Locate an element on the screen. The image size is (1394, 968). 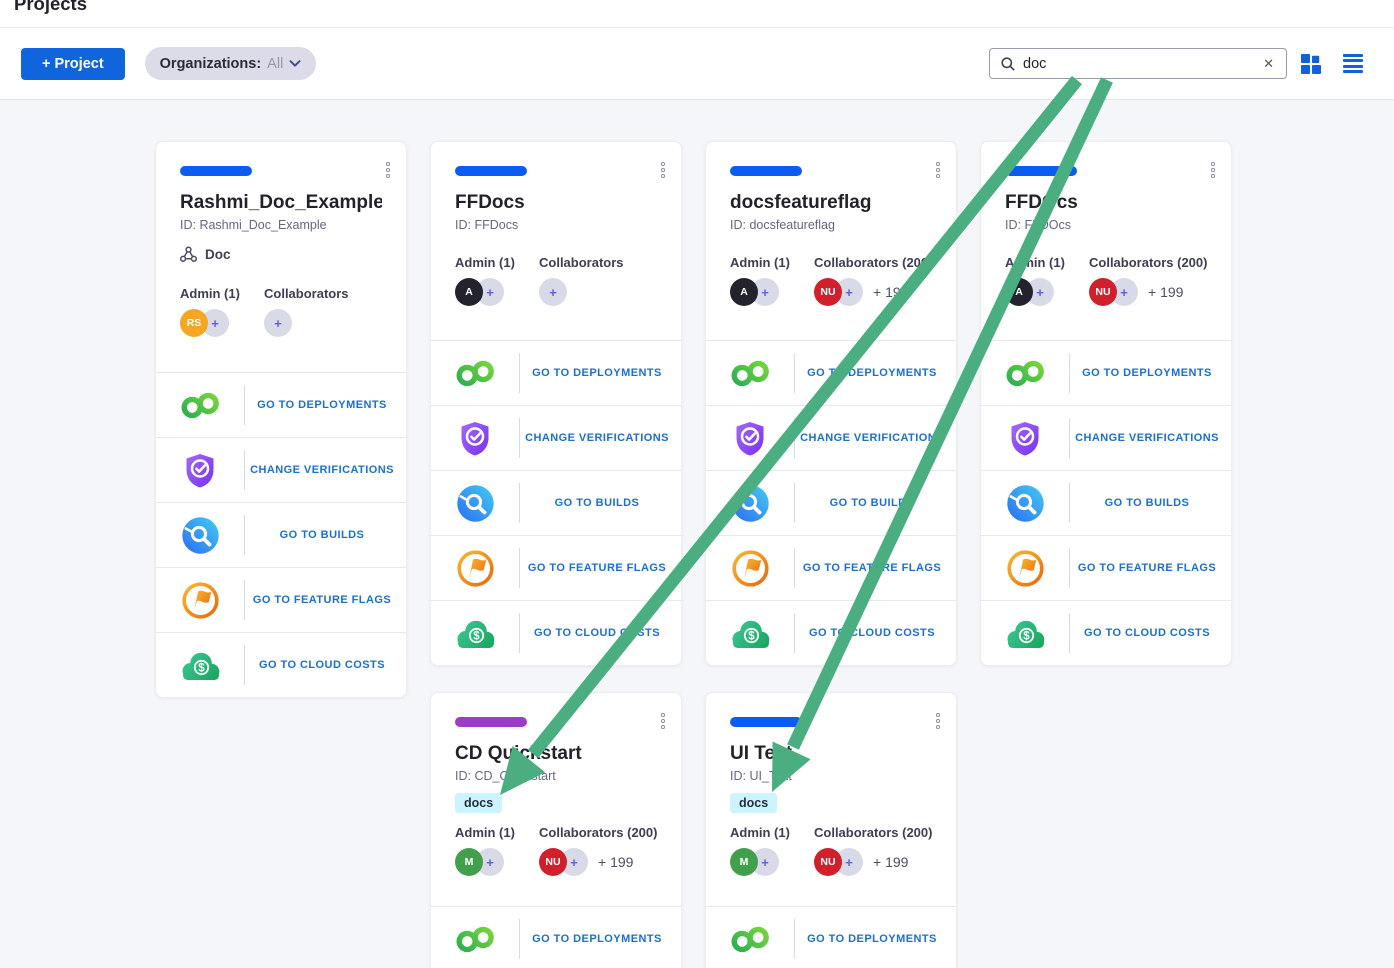
organizations-filter: Organizations: All is located at coordinates (230, 63).